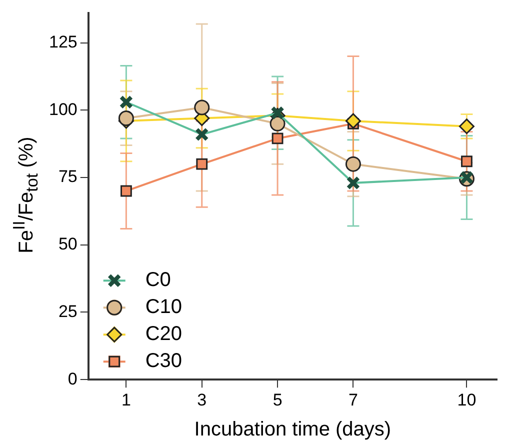 The width and height of the screenshot is (508, 448). Describe the element at coordinates (73, 378) in the screenshot. I see `y-tick-label: 0` at that location.